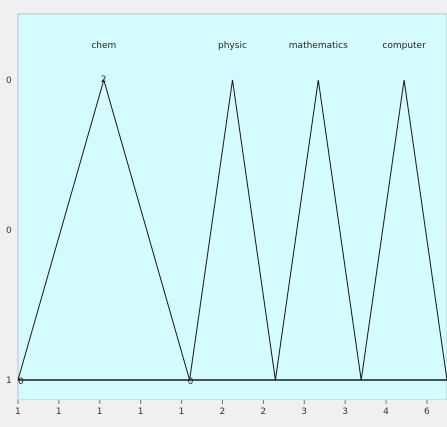 This screenshot has height=427, width=447. I want to click on series-label-physic: physic, so click(232, 46).